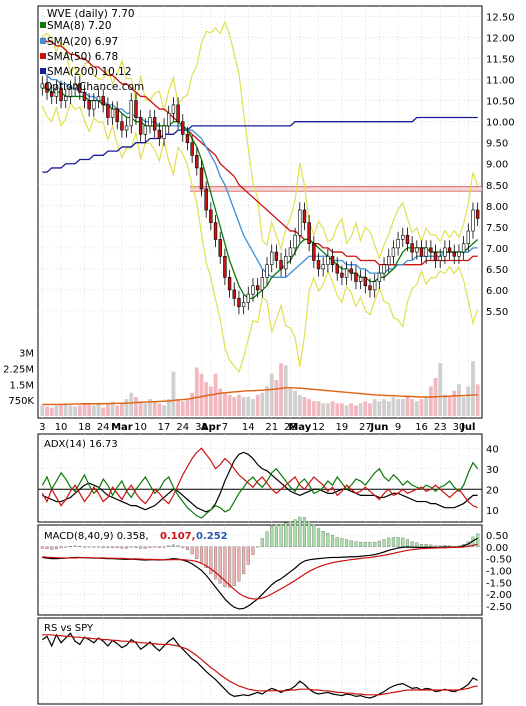  Describe the element at coordinates (336, 189) in the screenshot. I see `resistance-band` at that location.